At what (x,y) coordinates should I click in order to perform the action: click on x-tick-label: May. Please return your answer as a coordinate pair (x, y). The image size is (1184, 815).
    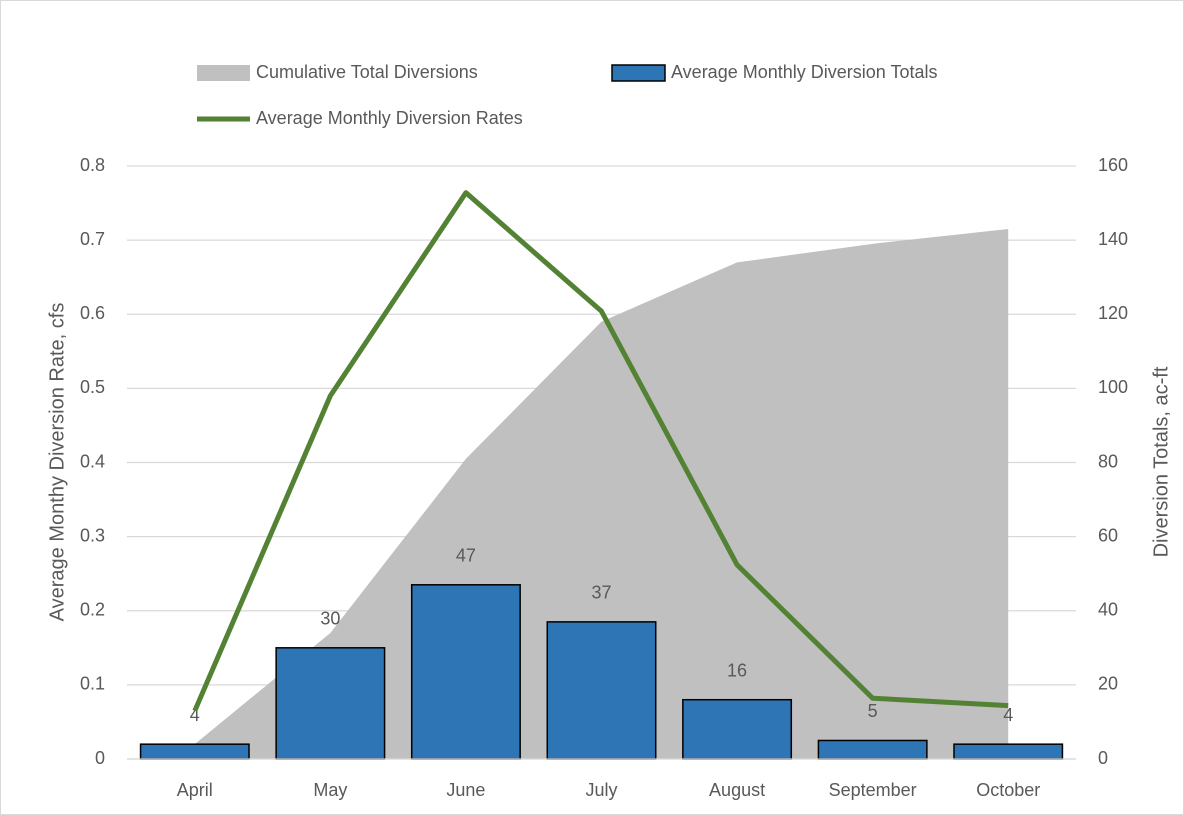
    Looking at the image, I should click on (330, 790).